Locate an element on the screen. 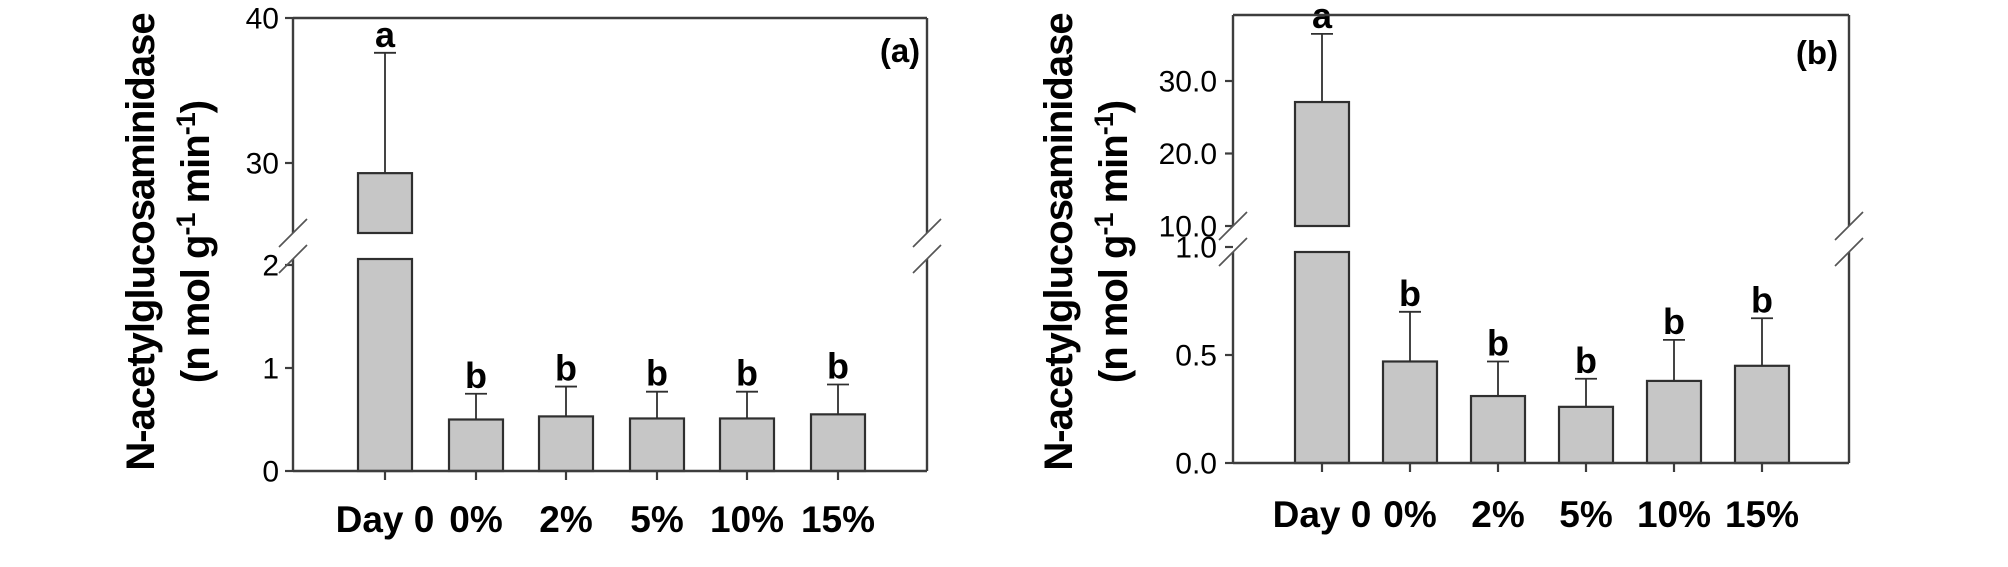  y-tick-label-20-0: 20.0 is located at coordinates (1188, 154).